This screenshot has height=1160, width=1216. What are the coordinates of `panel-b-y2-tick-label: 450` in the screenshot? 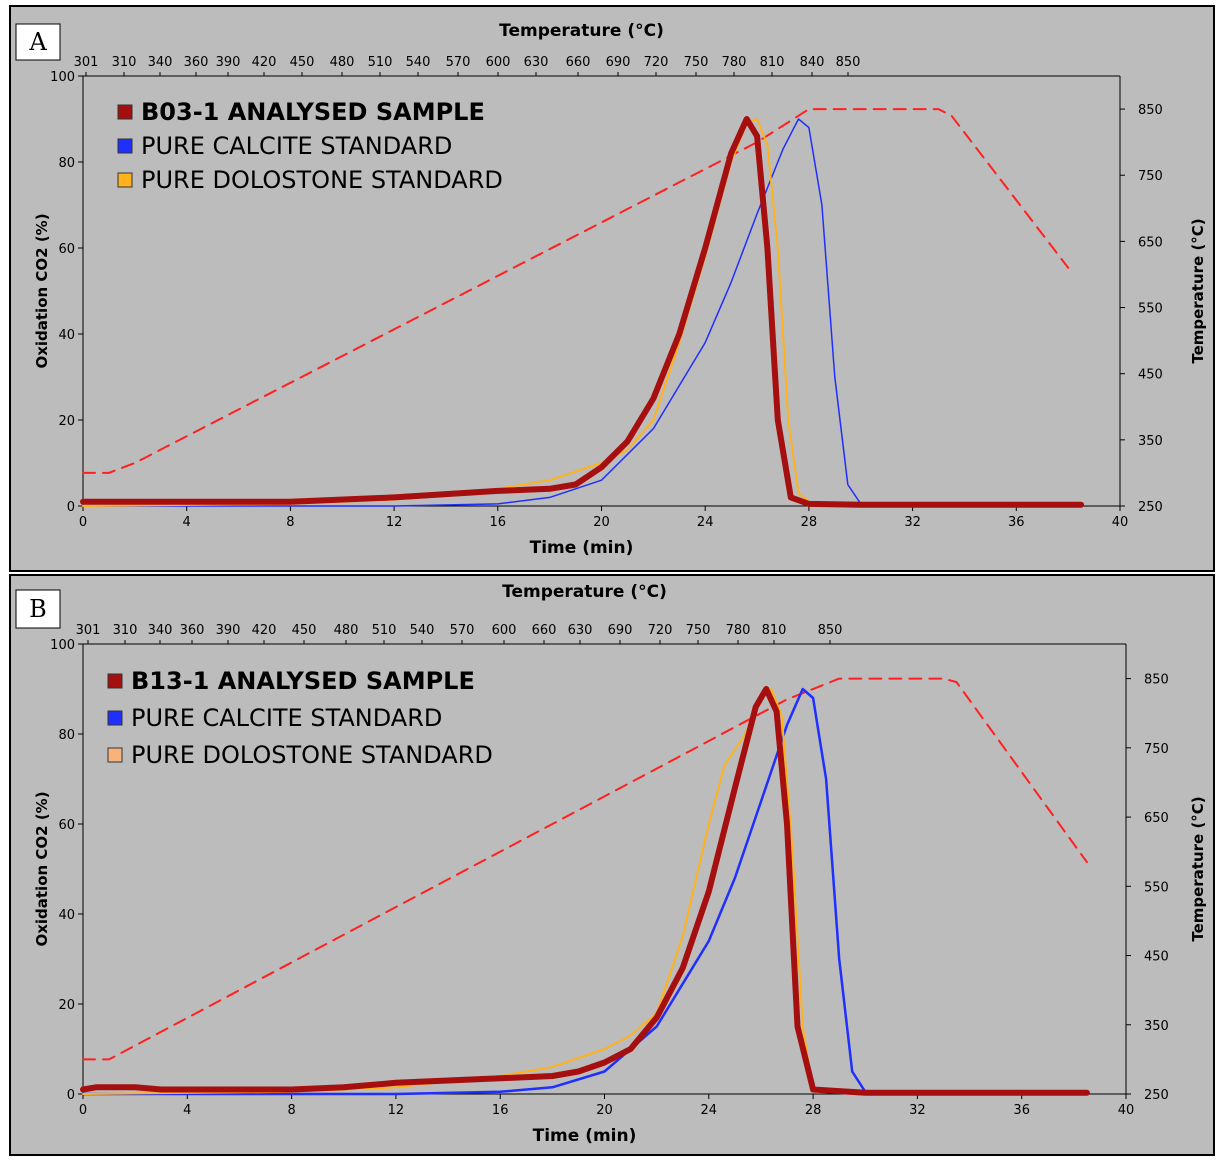 It's located at (1156, 957).